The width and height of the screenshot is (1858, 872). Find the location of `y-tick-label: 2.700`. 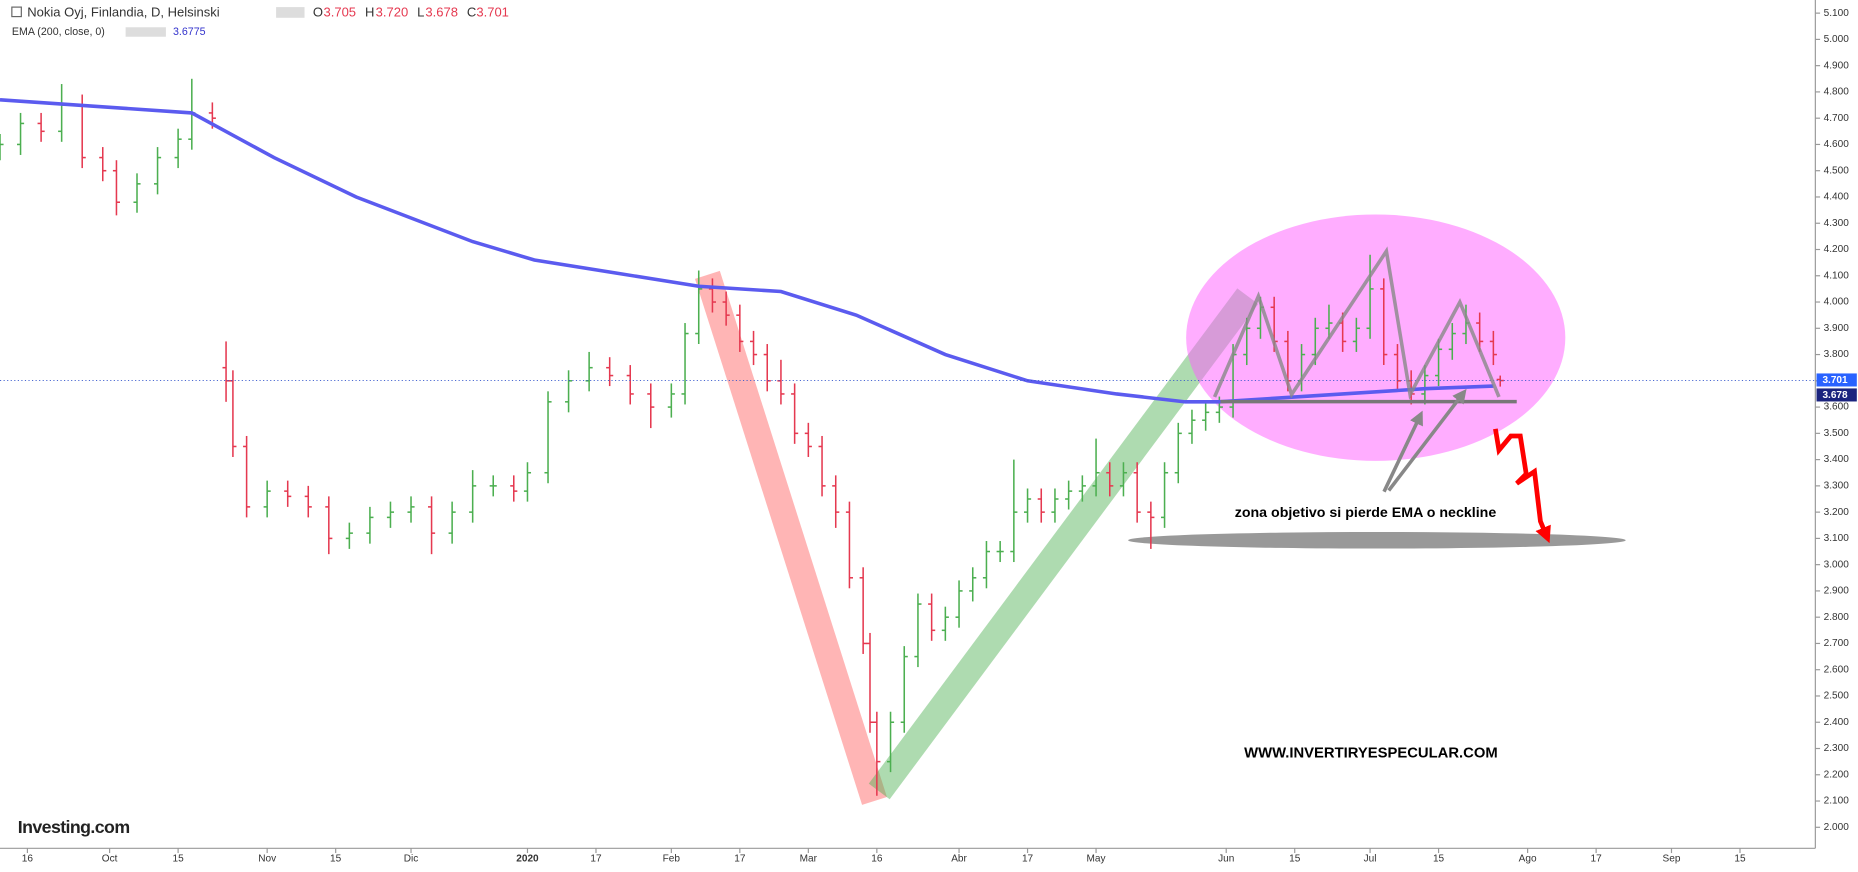

y-tick-label: 2.700 is located at coordinates (1837, 643).